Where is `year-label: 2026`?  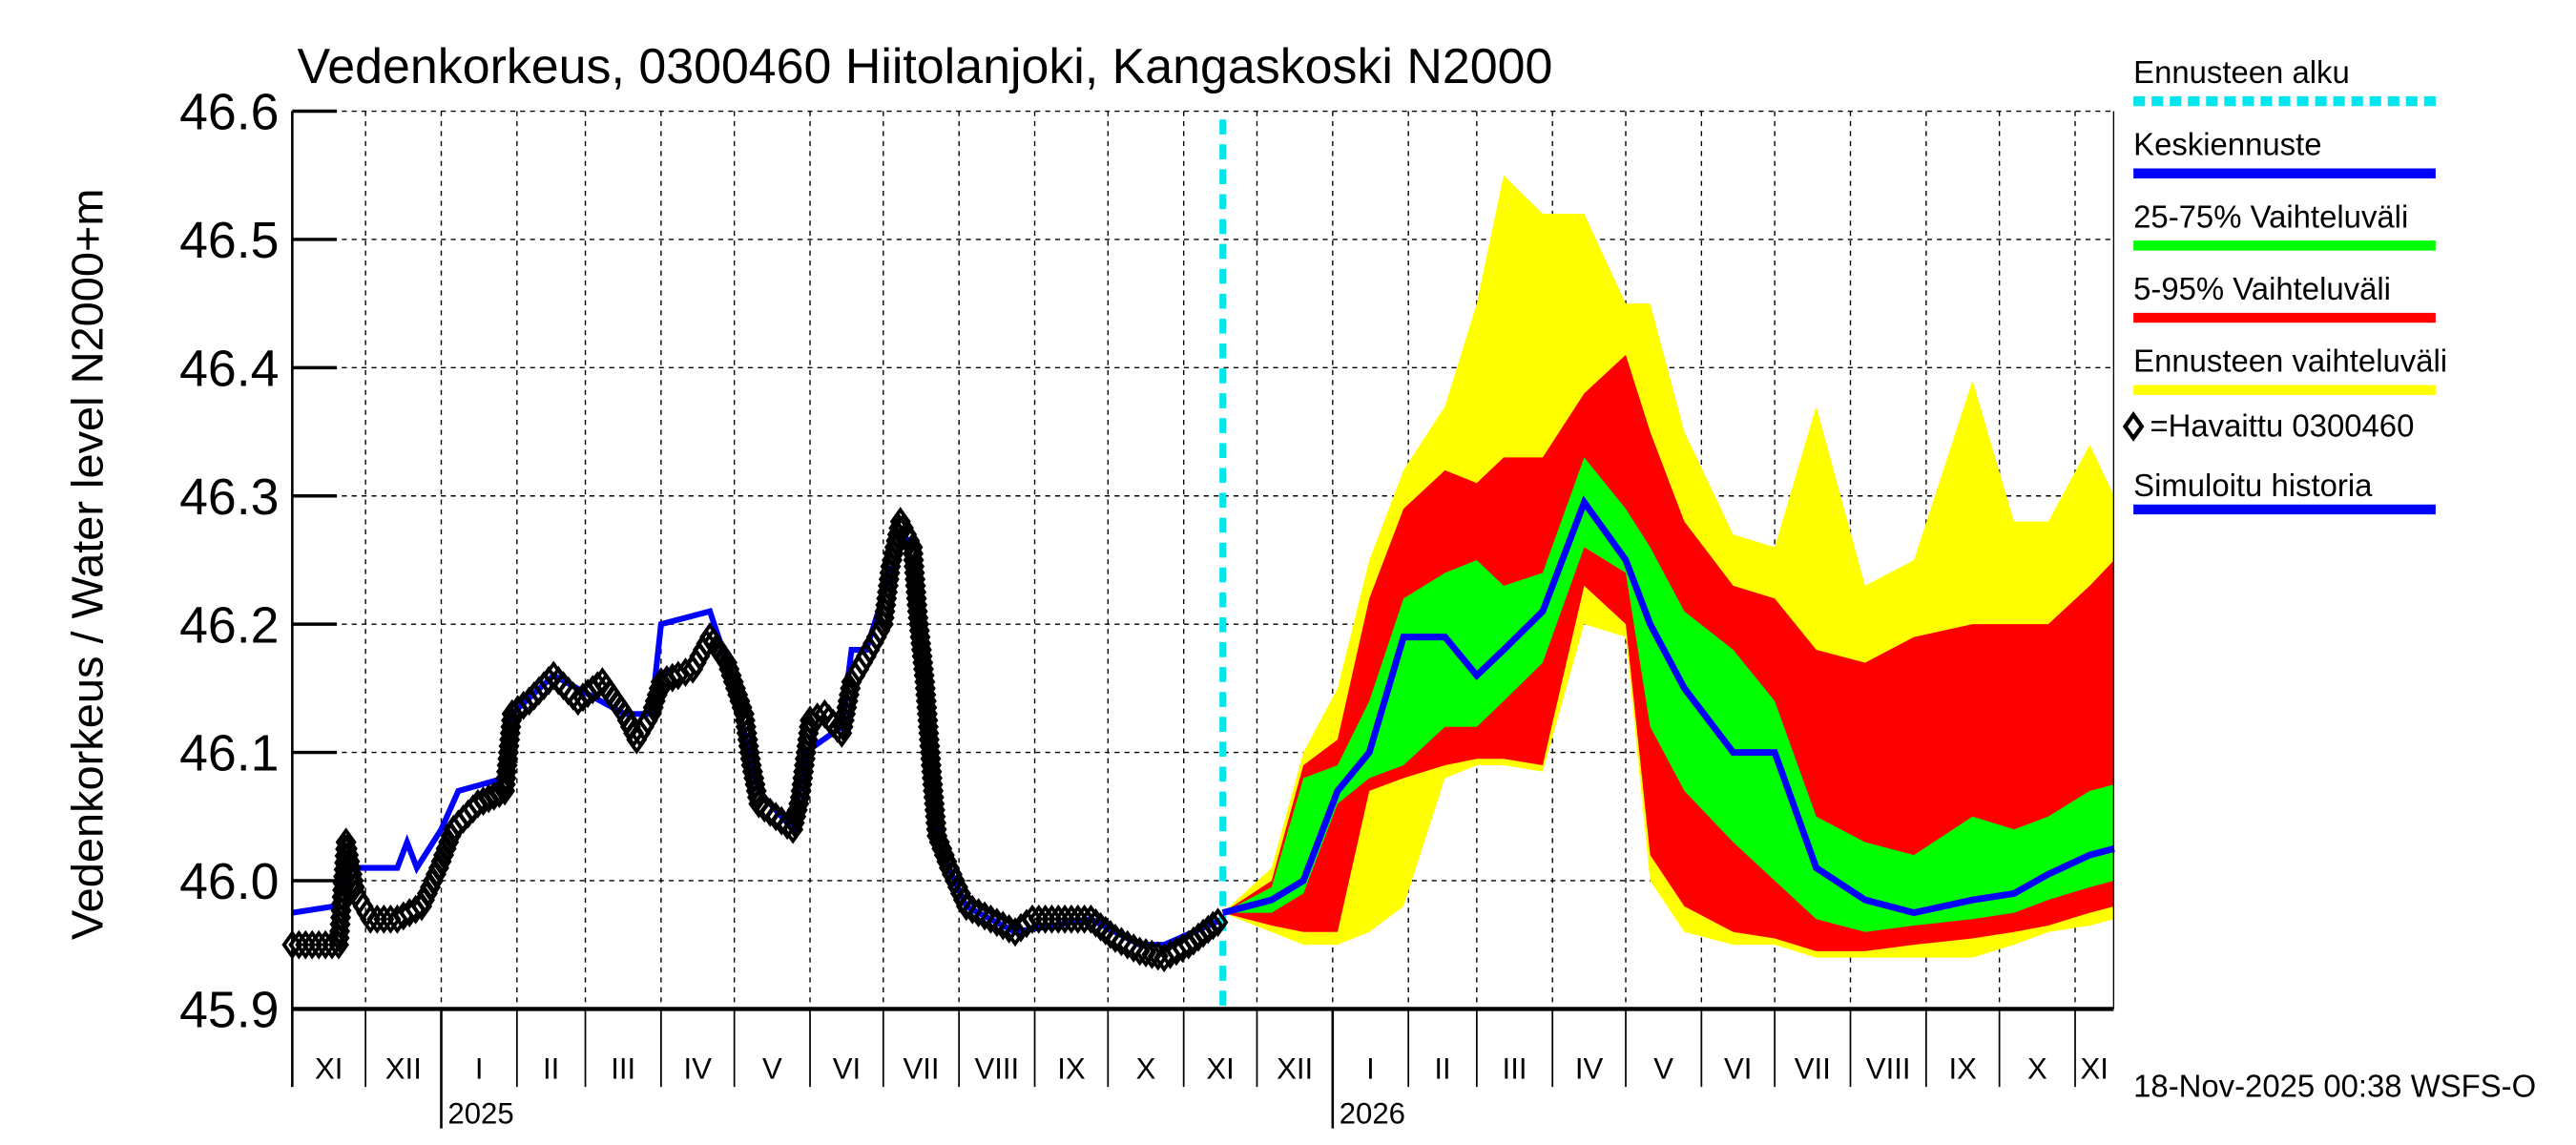 year-label: 2026 is located at coordinates (1372, 1113).